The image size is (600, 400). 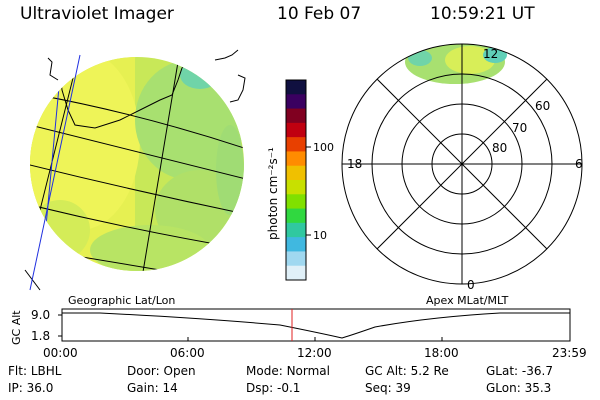 What do you see at coordinates (519, 388) in the screenshot?
I see `status-glon: GLon: 35.3` at bounding box center [519, 388].